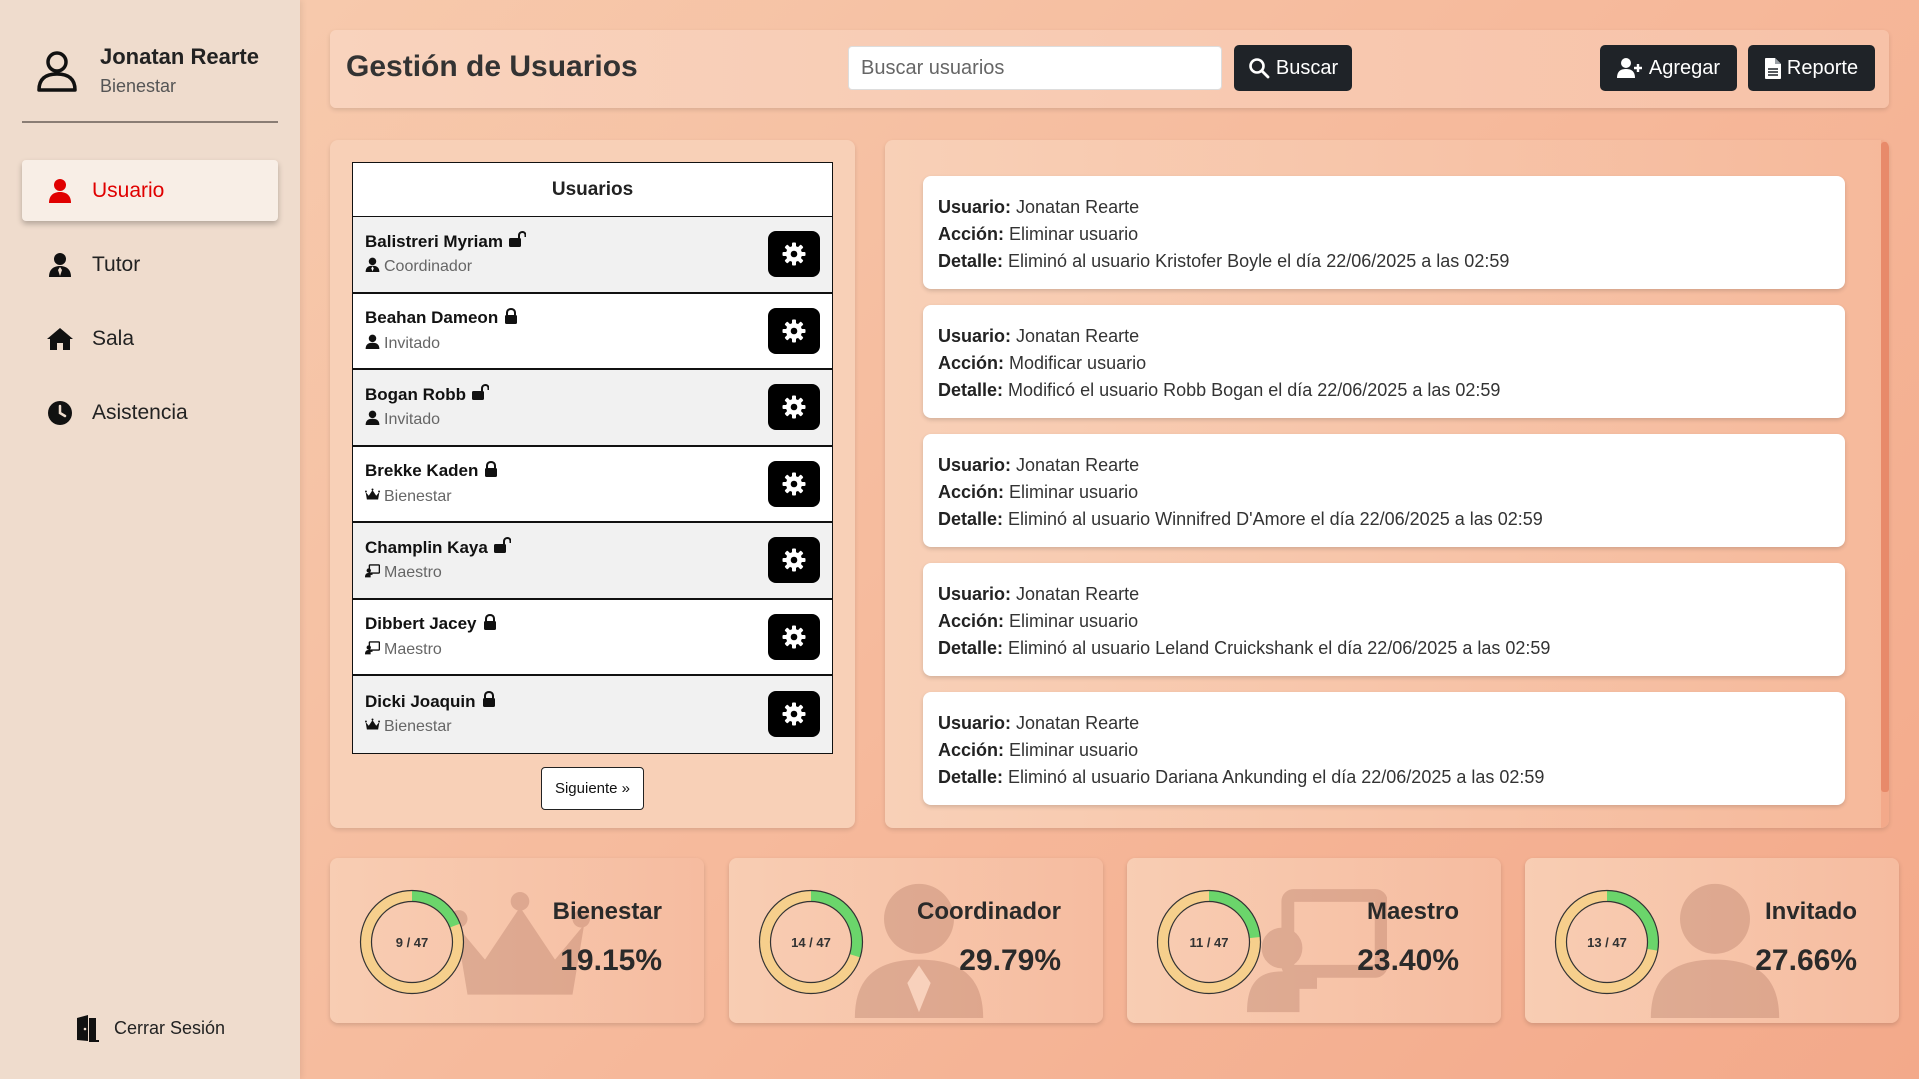 The height and width of the screenshot is (1079, 1919). Describe the element at coordinates (1035, 68) in the screenshot. I see `search-input` at that location.